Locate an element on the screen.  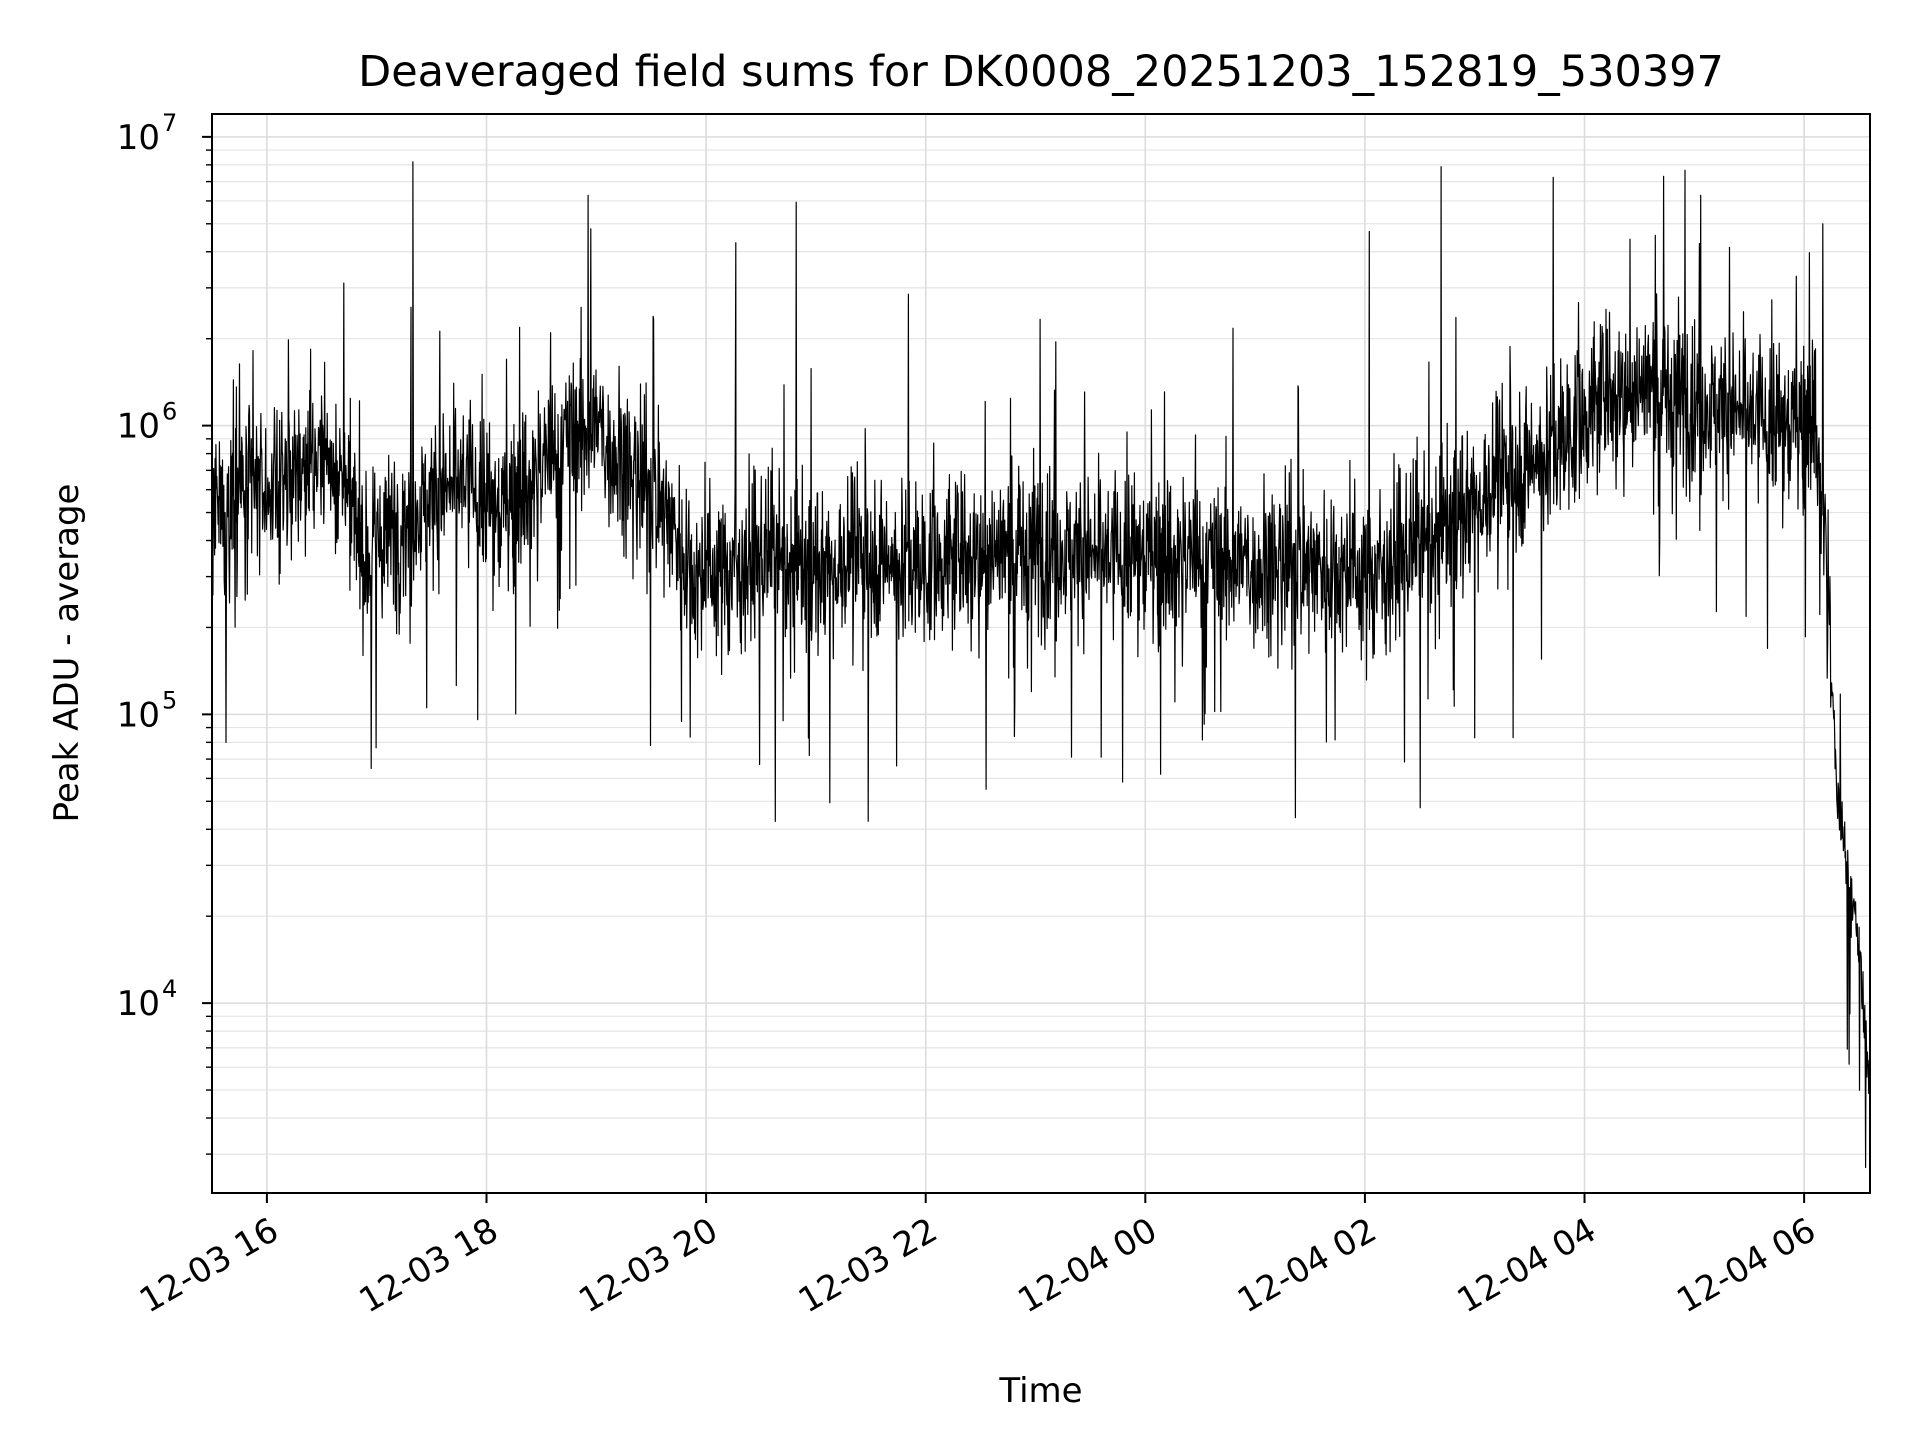
y-tick-exponent: 4 is located at coordinates (169, 989).